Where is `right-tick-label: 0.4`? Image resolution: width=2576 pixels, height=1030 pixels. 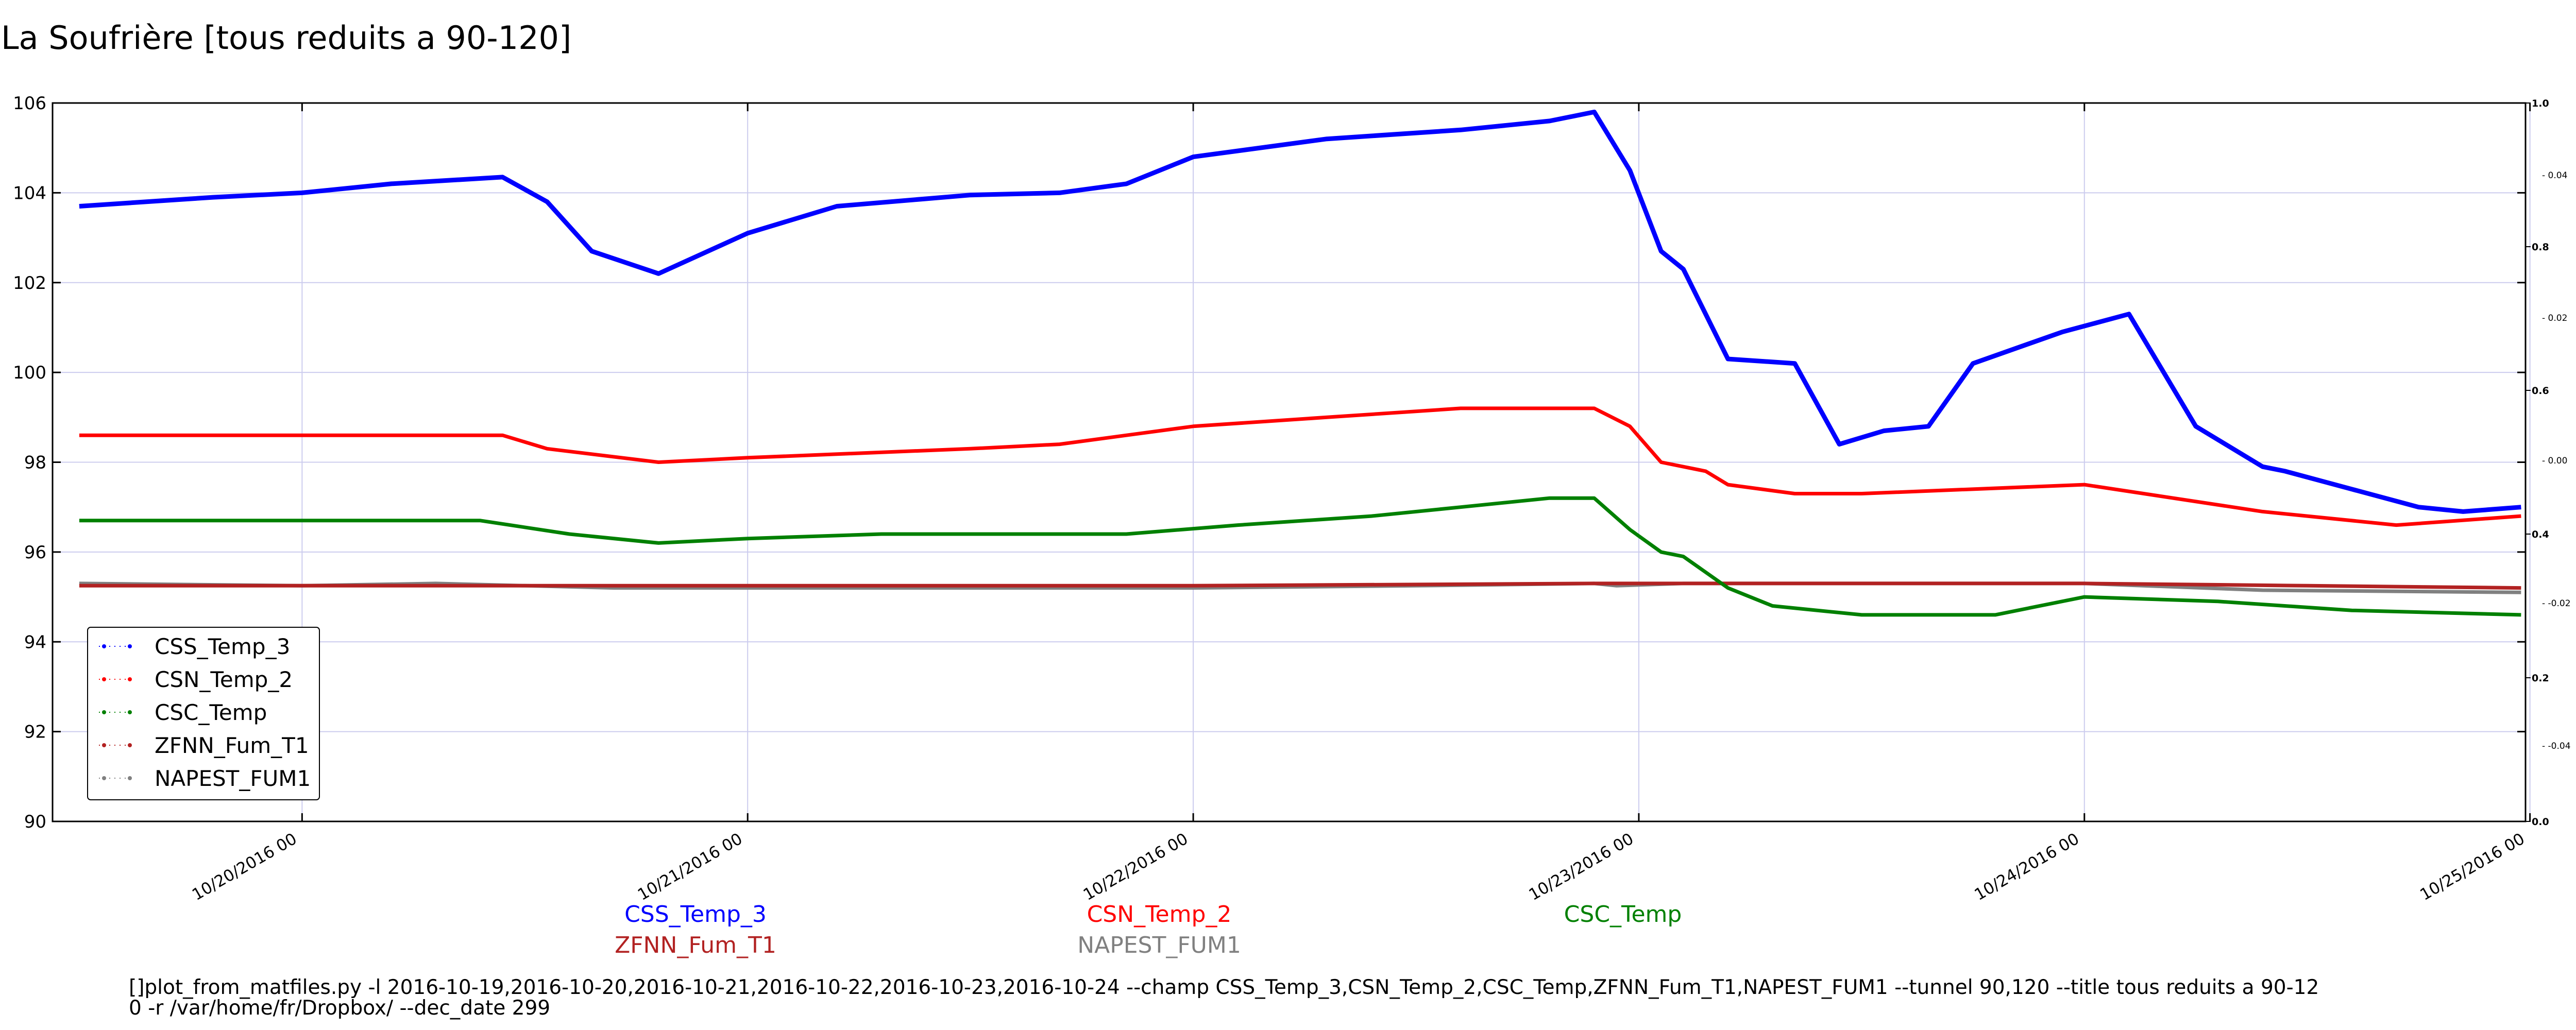 right-tick-label: 0.4 is located at coordinates (2540, 534).